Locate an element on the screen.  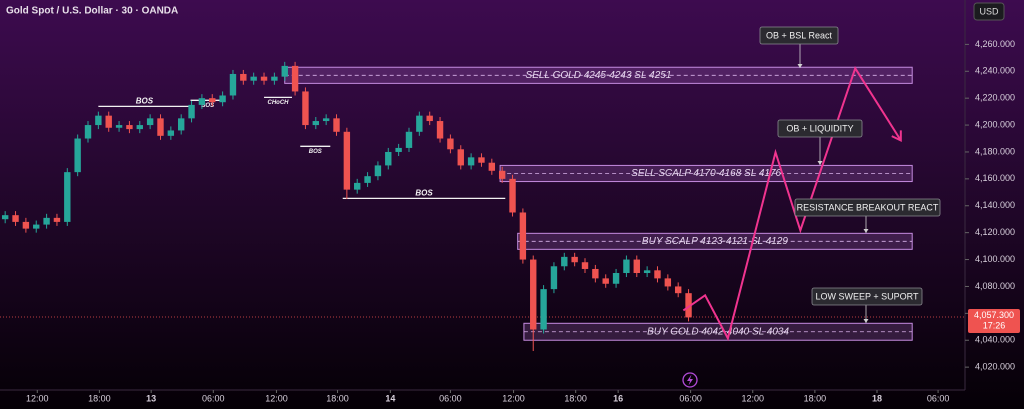
zone-label: BUY SCALP 4123-4121 SL 4129 is located at coordinates (715, 241).